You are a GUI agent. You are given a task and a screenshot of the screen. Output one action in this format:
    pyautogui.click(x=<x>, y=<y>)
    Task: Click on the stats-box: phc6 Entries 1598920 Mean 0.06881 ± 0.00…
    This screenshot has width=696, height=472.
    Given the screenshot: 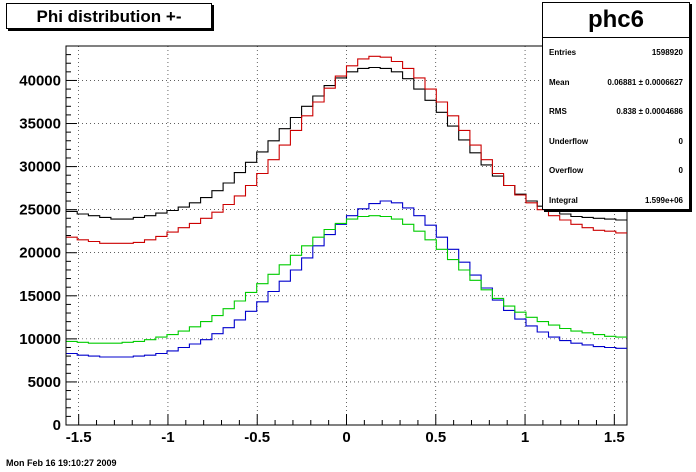 What is the action you would take?
    pyautogui.click(x=616, y=106)
    